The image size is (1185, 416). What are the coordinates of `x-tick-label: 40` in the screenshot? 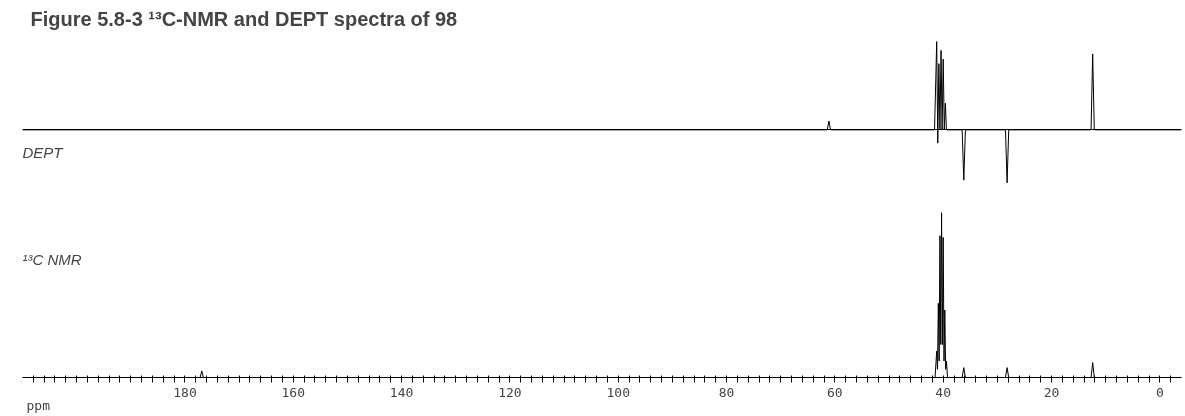 It's located at (943, 392).